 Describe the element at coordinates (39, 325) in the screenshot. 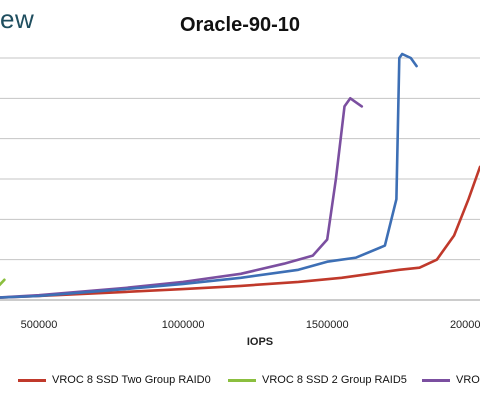

I see `x-tick-label: 500000` at that location.